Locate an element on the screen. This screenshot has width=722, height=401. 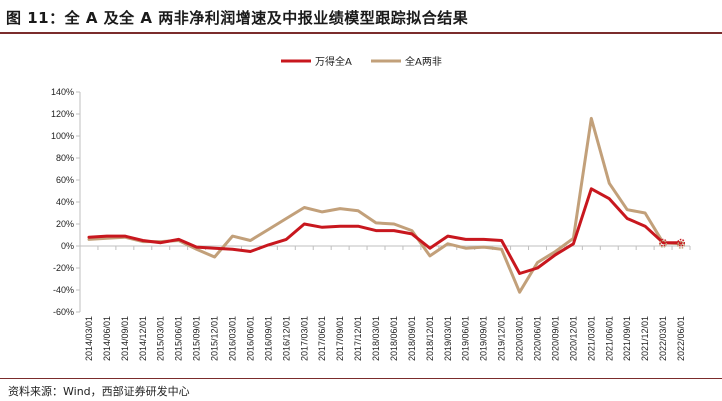
x-tick-label: 2022/03/01 is located at coordinates (663, 338).